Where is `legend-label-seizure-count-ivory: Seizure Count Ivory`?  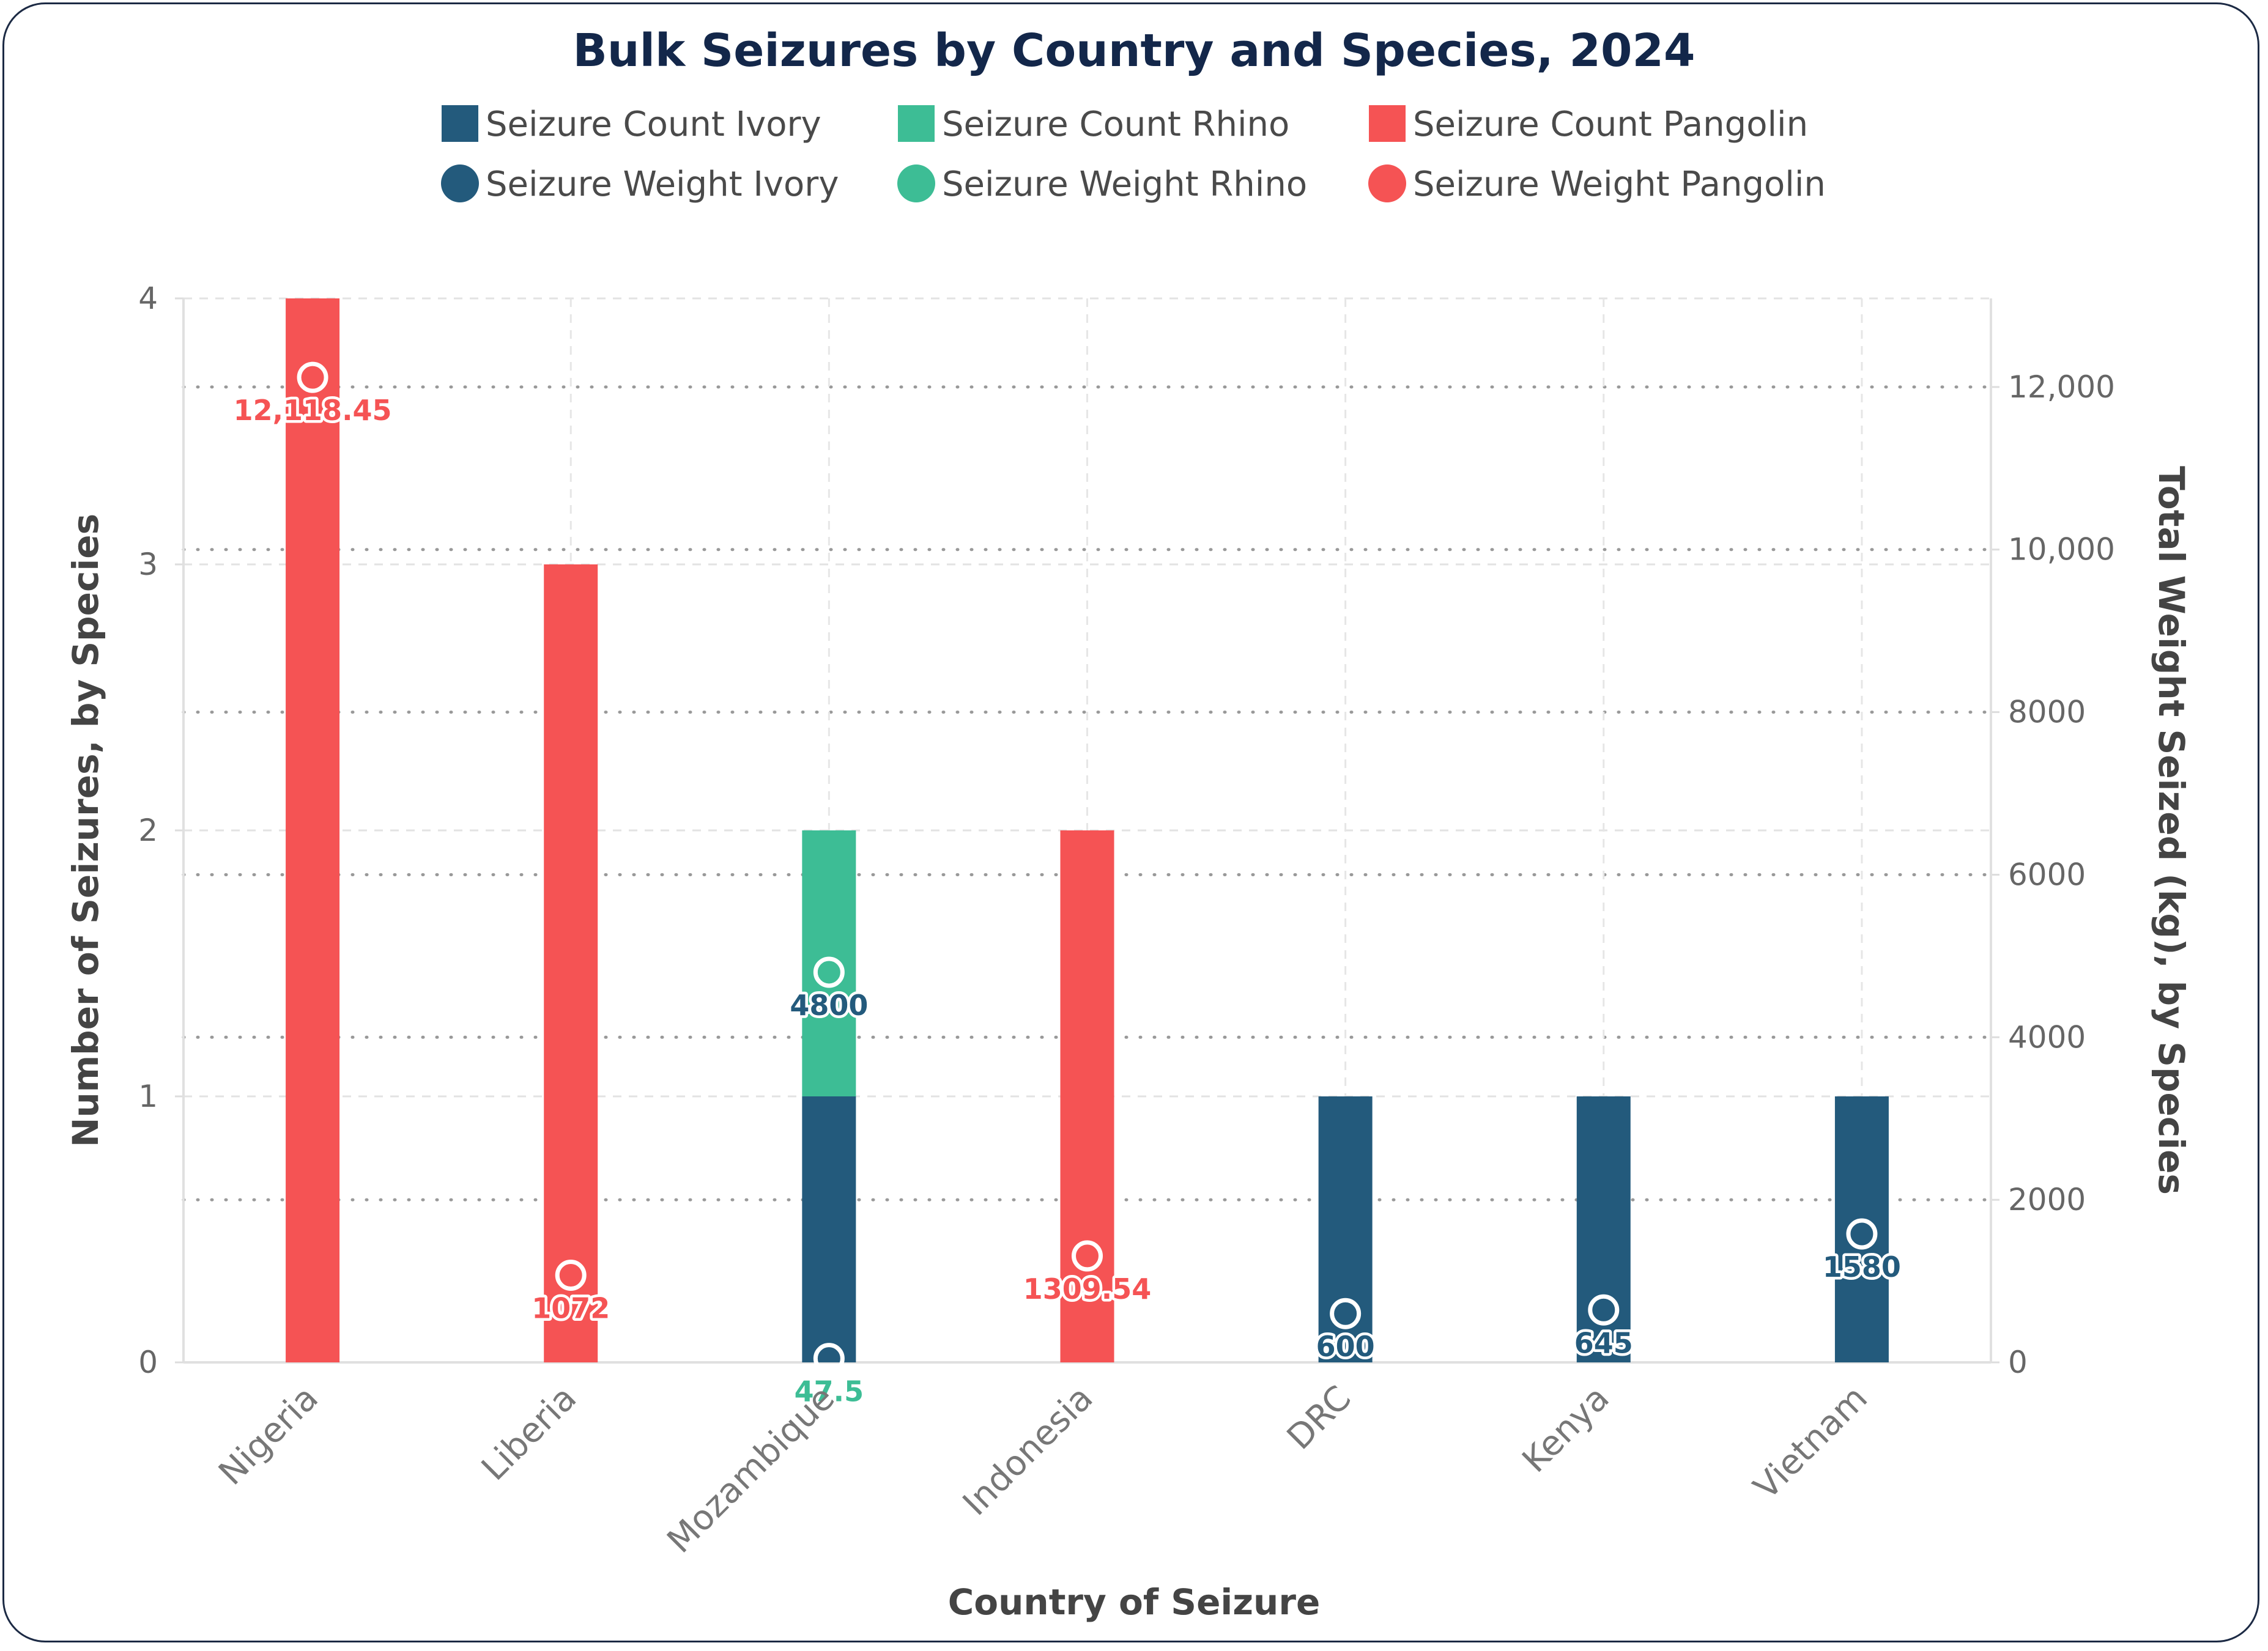
legend-label-seizure-count-ivory: Seizure Count Ivory is located at coordinates (653, 124).